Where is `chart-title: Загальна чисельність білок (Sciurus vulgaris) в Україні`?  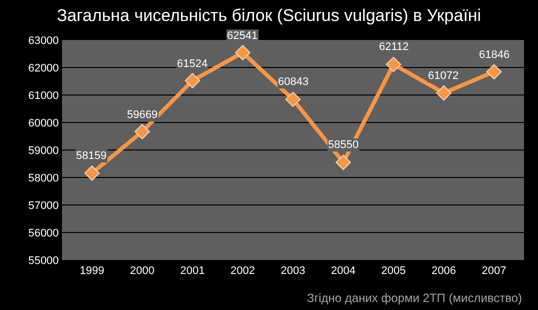 chart-title: Загальна чисельність білок (Sciurus vulgaris) в Україні is located at coordinates (269, 16).